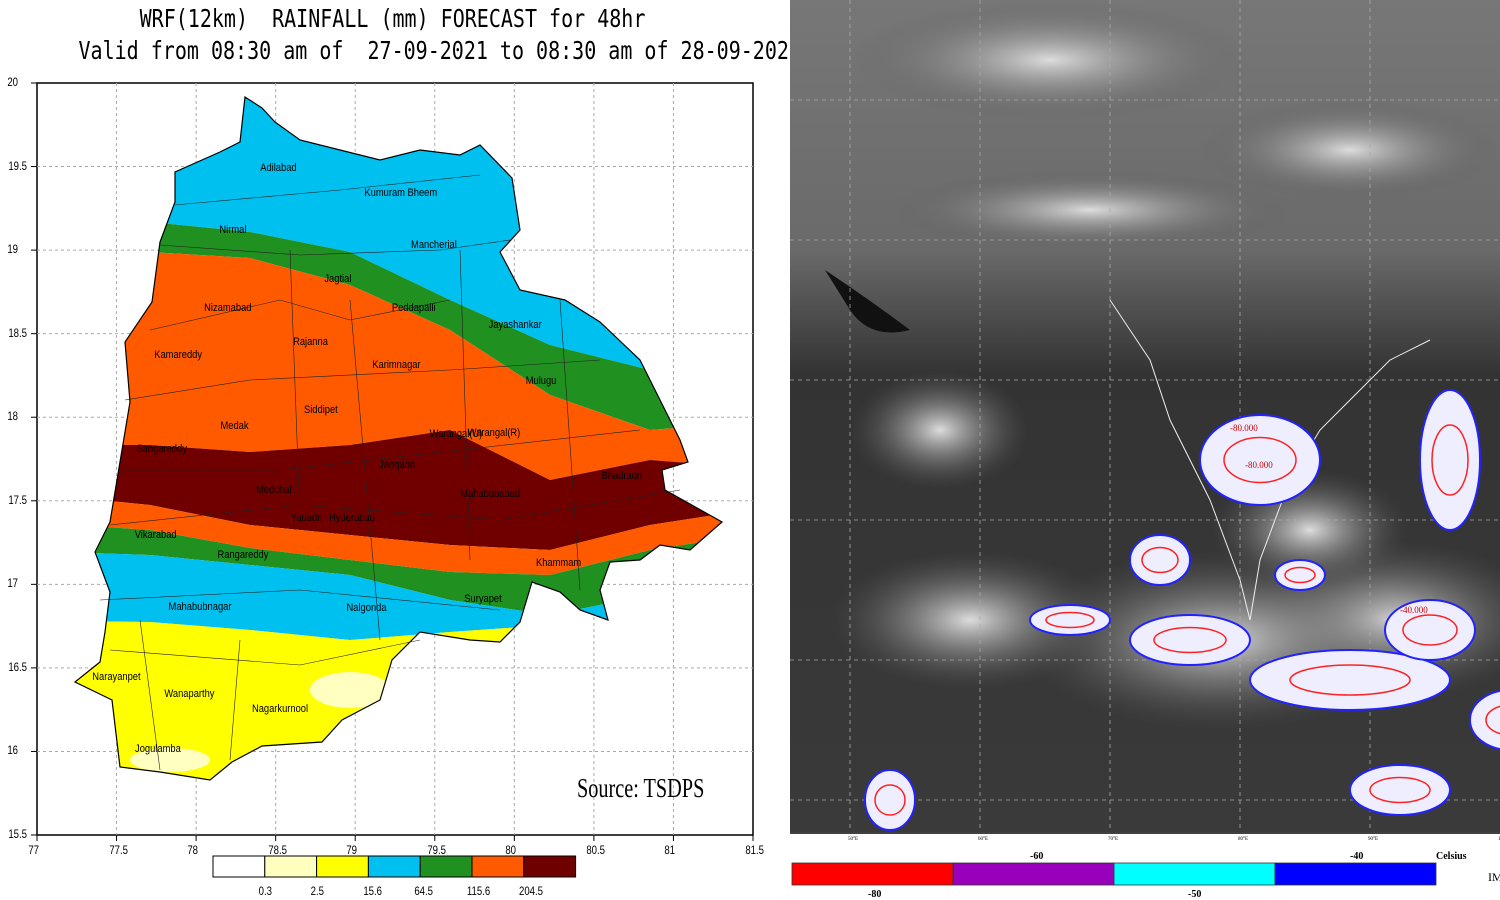 This screenshot has width=1500, height=900. I want to click on y-tick-label: 17, so click(13, 583).